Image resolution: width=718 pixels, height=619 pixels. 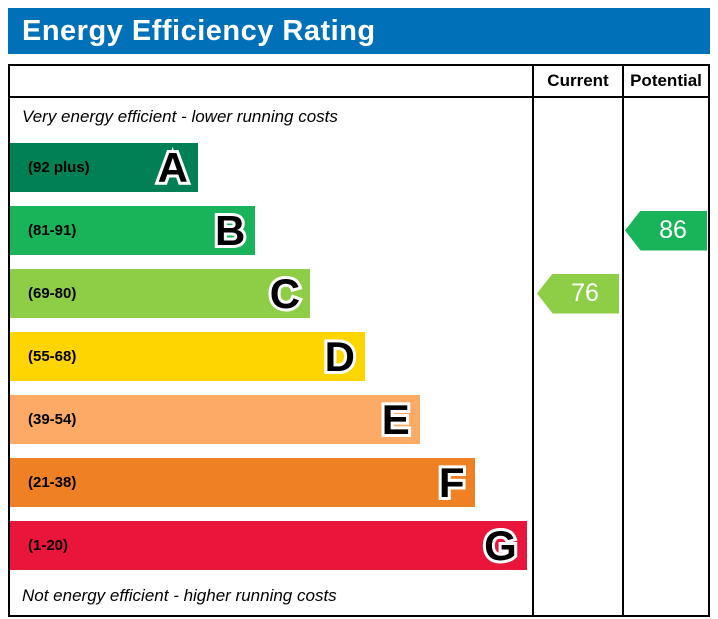 What do you see at coordinates (585, 293) in the screenshot?
I see `current-value: 76` at bounding box center [585, 293].